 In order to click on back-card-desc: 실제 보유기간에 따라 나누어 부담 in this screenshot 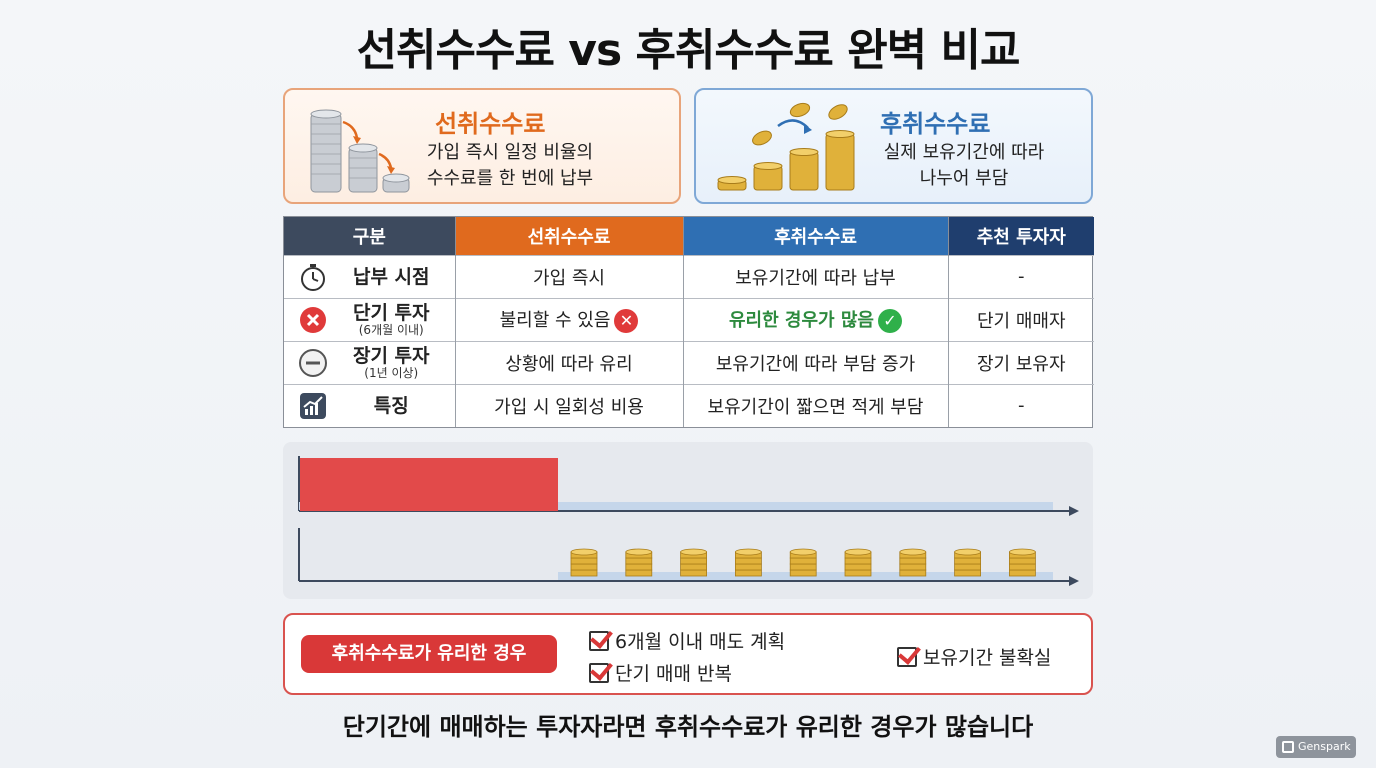, I will do `click(964, 166)`.